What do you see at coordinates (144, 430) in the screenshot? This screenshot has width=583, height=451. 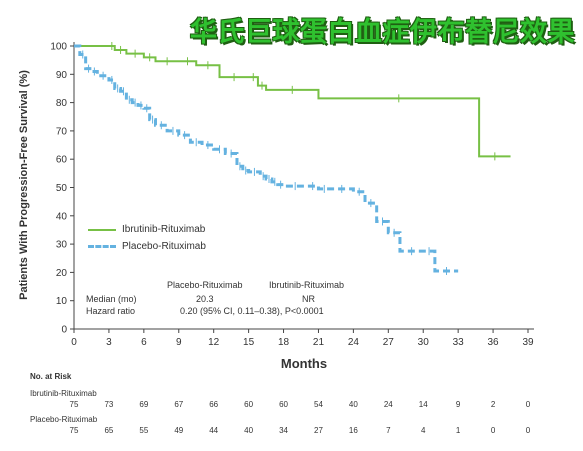 I see `risk-count: 55` at bounding box center [144, 430].